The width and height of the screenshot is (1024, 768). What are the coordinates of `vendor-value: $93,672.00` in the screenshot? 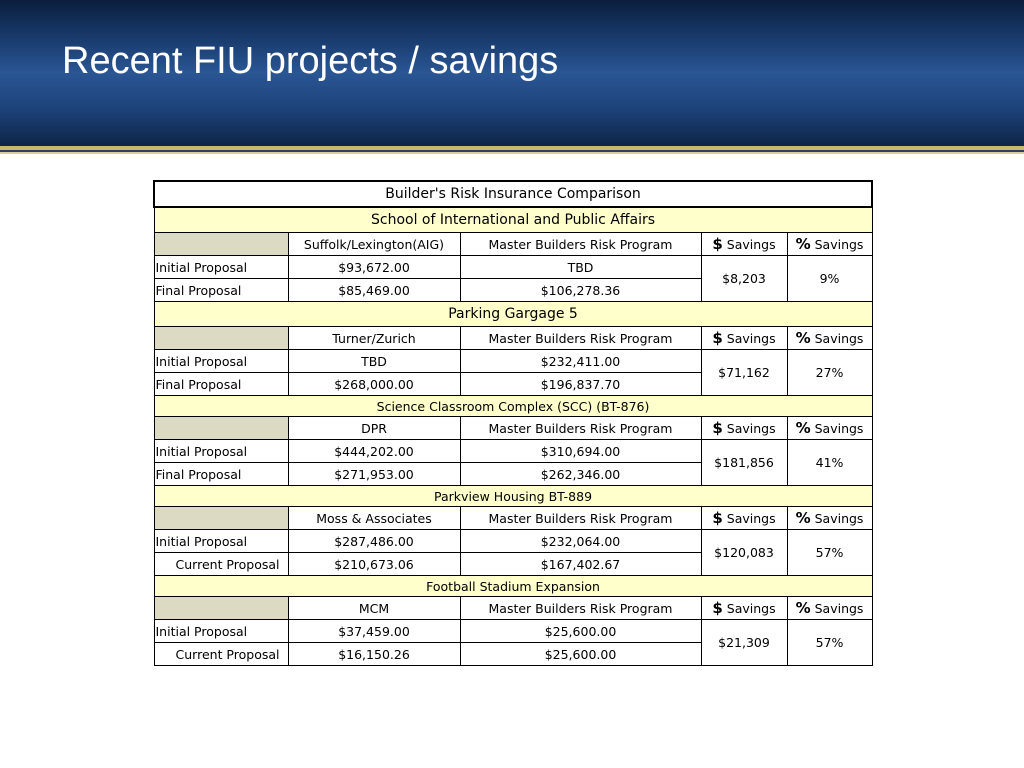 It's located at (374, 267).